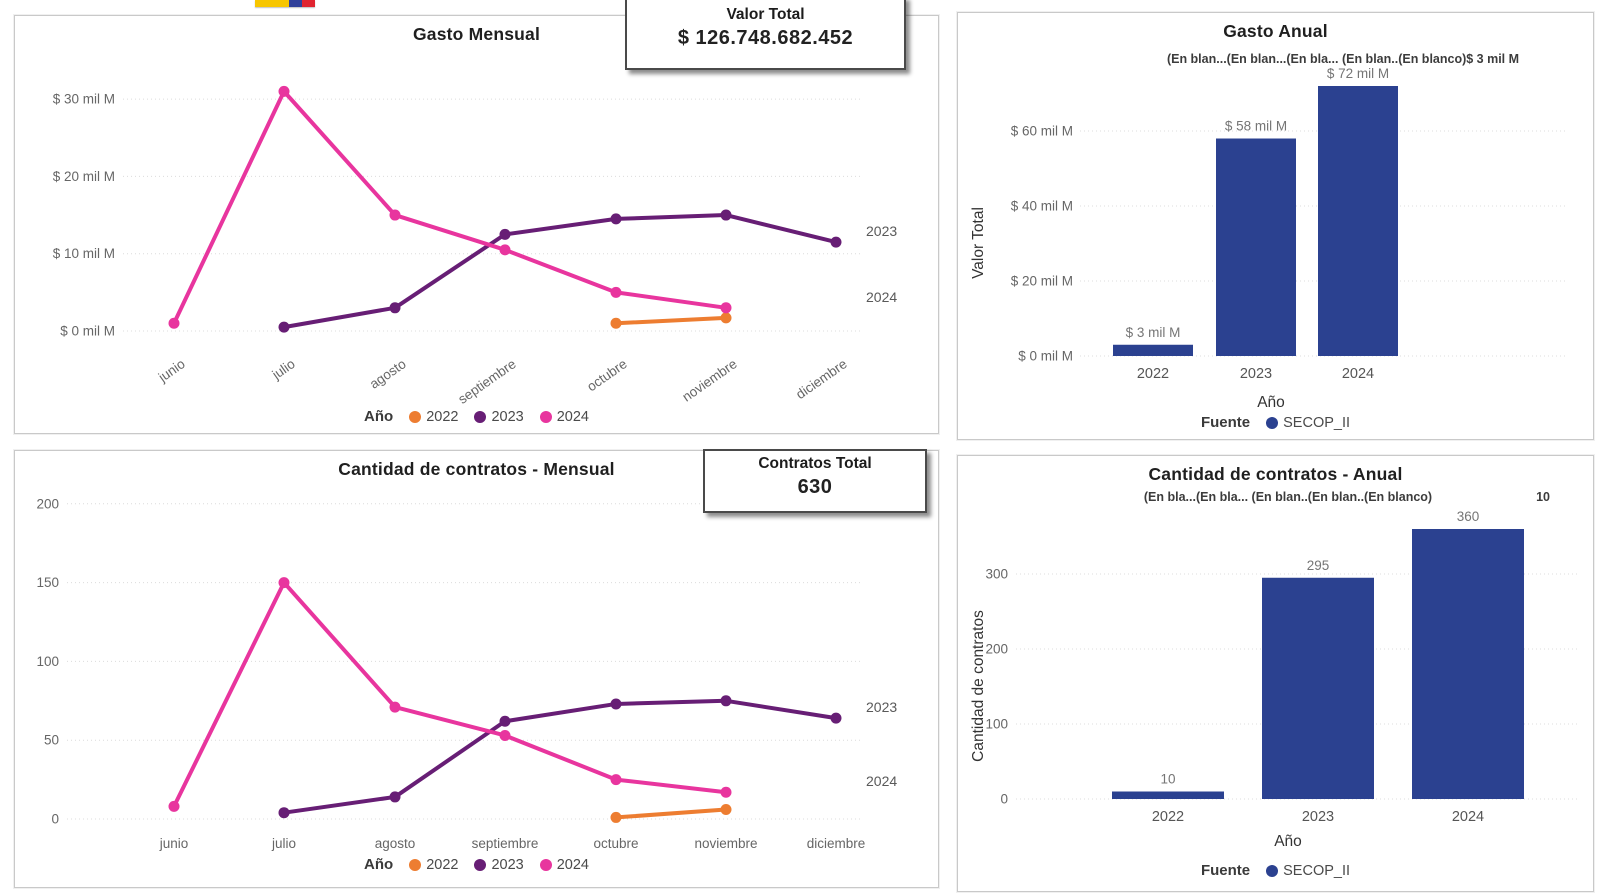  What do you see at coordinates (450, 694) in the screenshot?
I see `series-2024` at bounding box center [450, 694].